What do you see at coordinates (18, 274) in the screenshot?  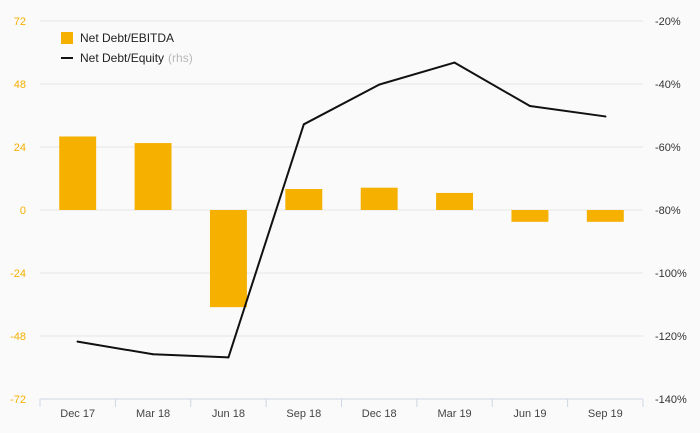 I see `left-tick-label: -24` at bounding box center [18, 274].